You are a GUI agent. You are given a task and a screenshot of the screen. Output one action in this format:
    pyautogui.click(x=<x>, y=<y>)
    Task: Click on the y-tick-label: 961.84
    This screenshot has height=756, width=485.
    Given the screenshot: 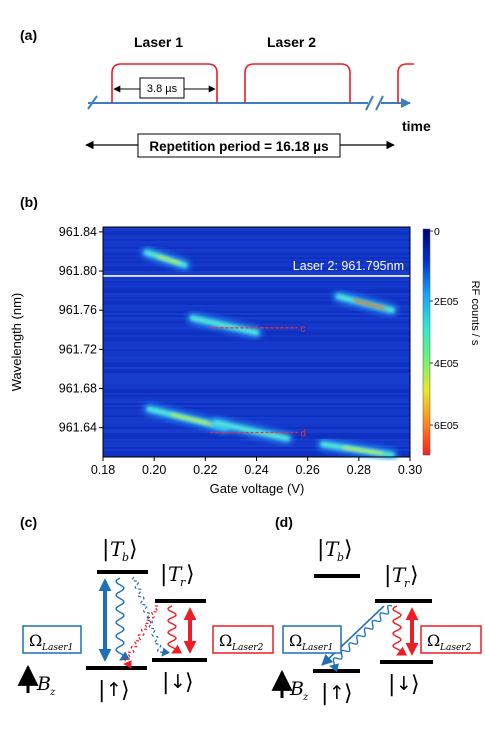 What is the action you would take?
    pyautogui.click(x=78, y=232)
    